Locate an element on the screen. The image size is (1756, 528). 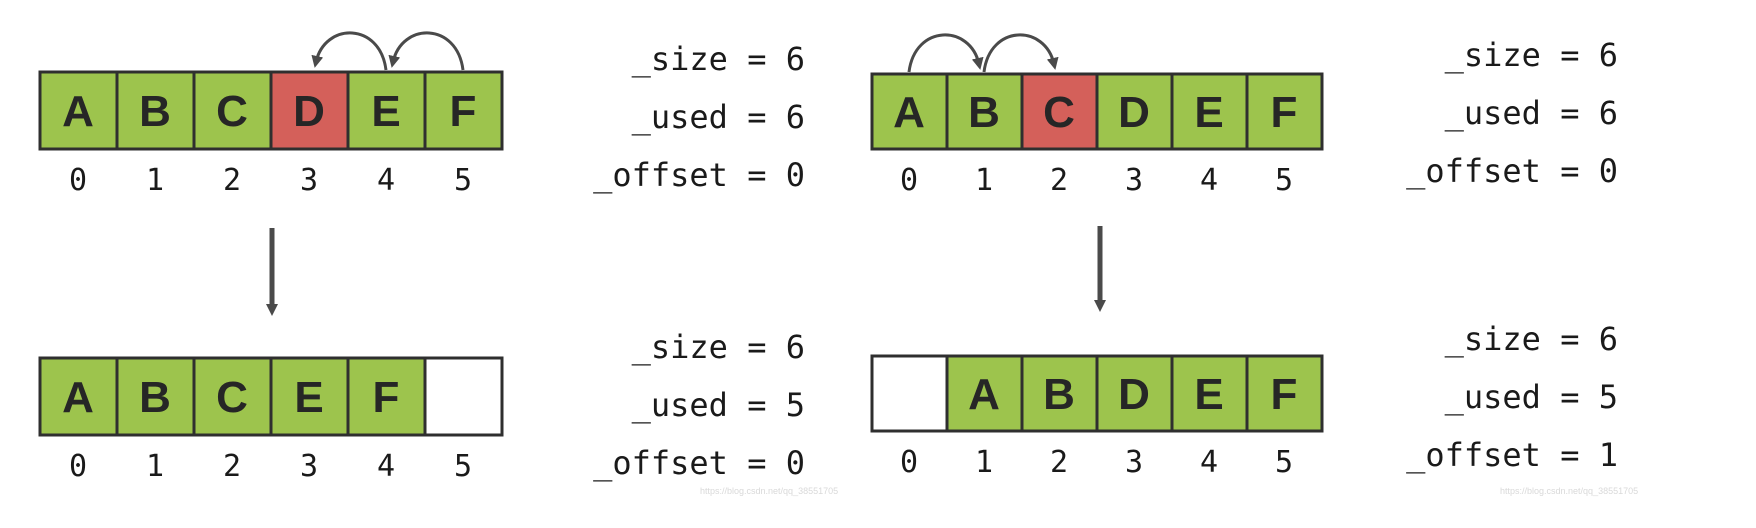
left-after-index-0: 0 is located at coordinates (78, 466).